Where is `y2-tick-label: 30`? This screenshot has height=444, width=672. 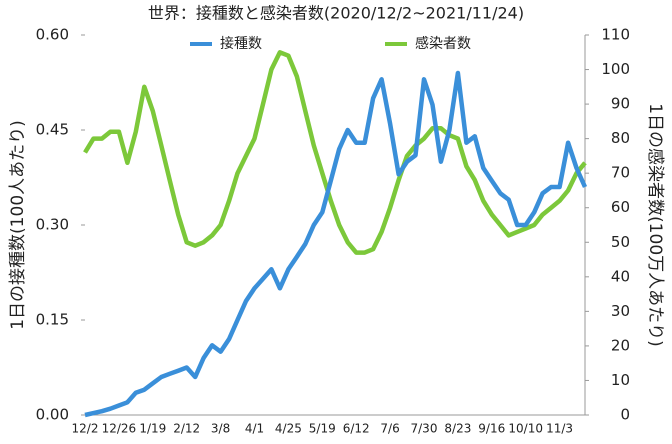 y2-tick-label: 30 is located at coordinates (620, 311).